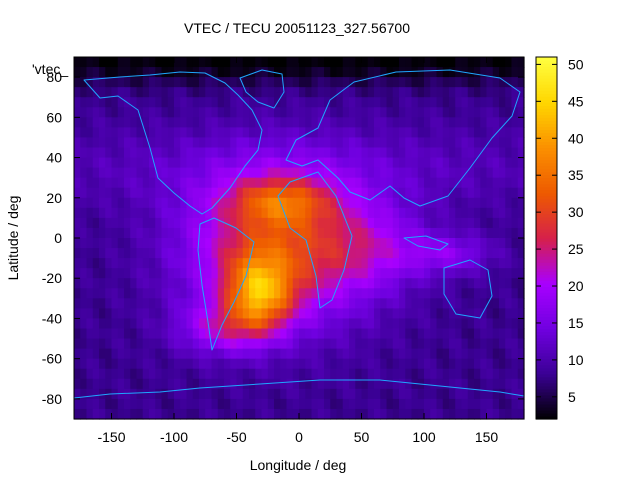  I want to click on antarctica-coast, so click(299, 389).